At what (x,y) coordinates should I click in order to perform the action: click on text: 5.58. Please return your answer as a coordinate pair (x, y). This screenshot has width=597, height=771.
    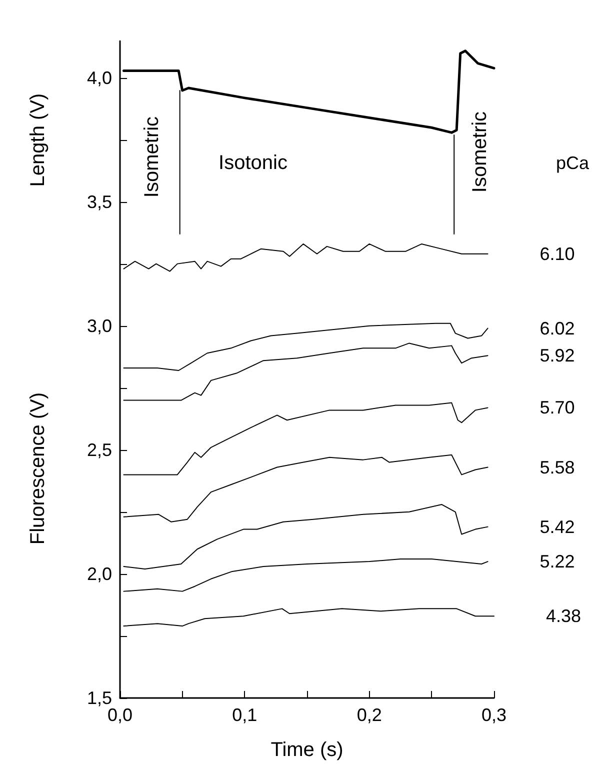
    Looking at the image, I should click on (557, 467).